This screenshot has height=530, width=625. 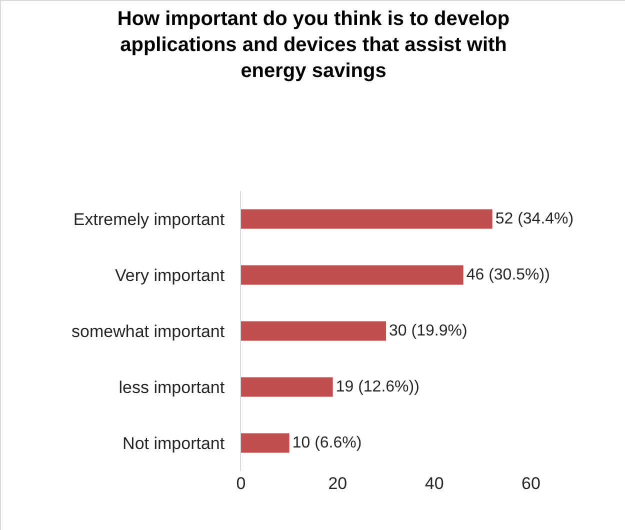 What do you see at coordinates (428, 331) in the screenshot?
I see `data-label: 30 (19.9%)` at bounding box center [428, 331].